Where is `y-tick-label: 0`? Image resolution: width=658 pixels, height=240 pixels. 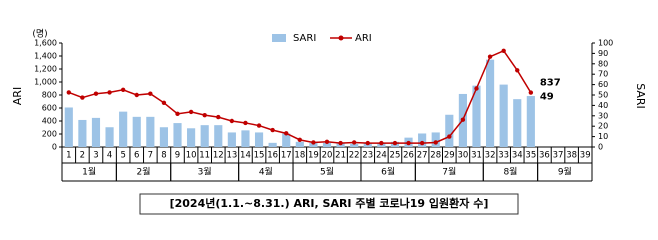
y-tick-label: 0 is located at coordinates (54, 147).